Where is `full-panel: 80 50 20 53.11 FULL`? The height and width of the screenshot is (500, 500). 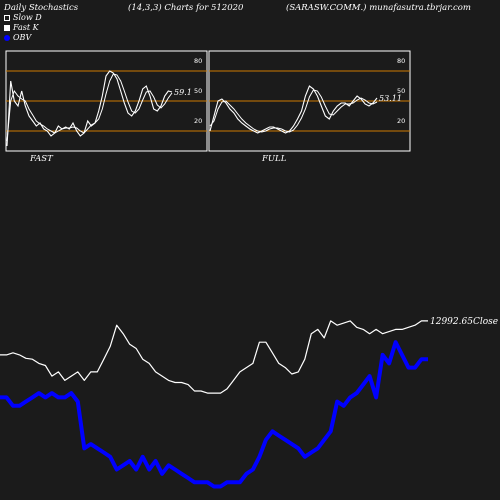 full-panel: 80 50 20 53.11 FULL is located at coordinates (309, 107).